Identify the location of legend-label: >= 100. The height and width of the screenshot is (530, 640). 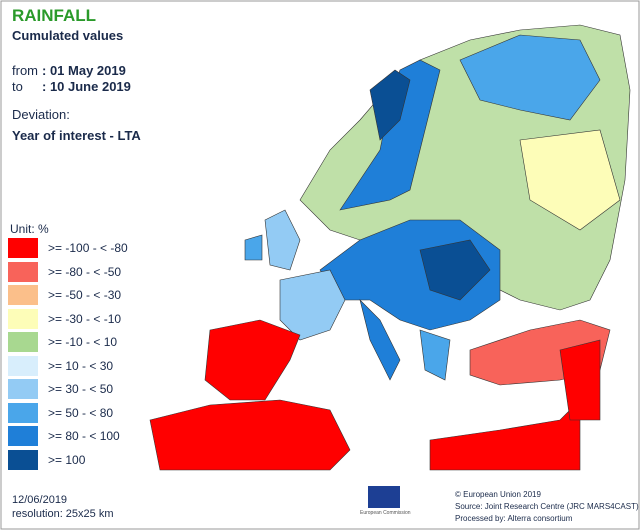
(67, 459).